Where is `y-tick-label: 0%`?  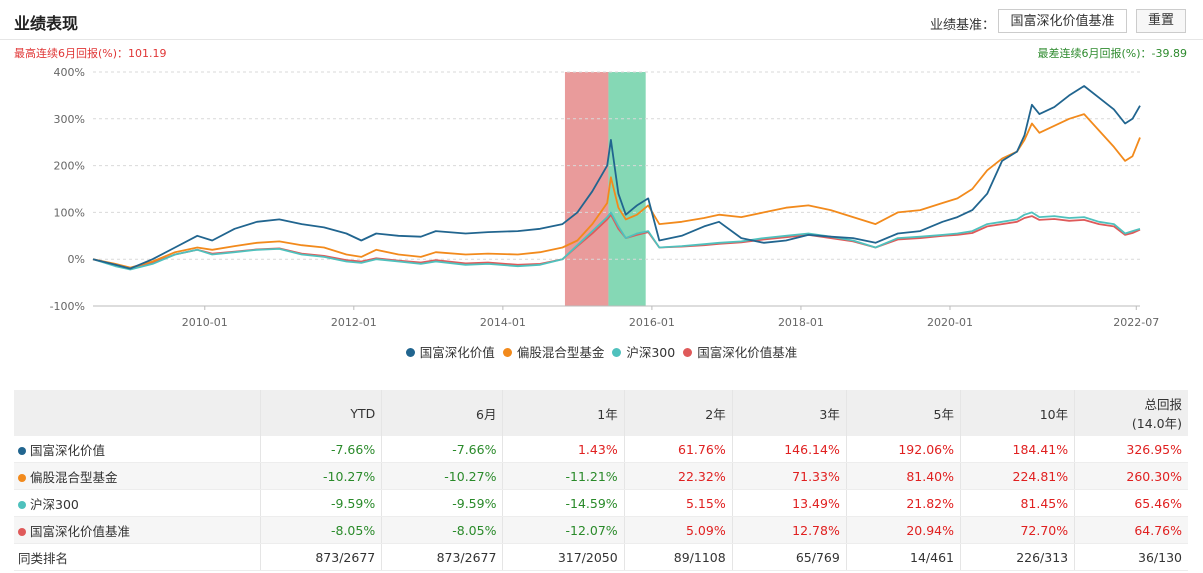
y-tick-label: 0% is located at coordinates (76, 259).